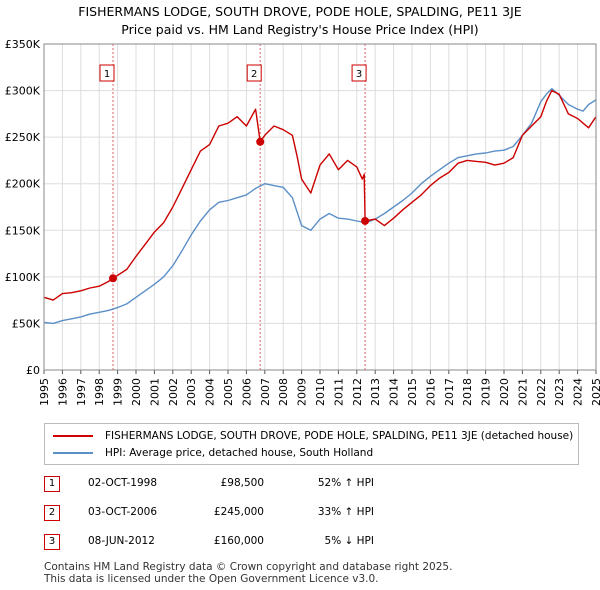  What do you see at coordinates (302, 392) in the screenshot?
I see `x-tick-label: 2009` at bounding box center [302, 392].